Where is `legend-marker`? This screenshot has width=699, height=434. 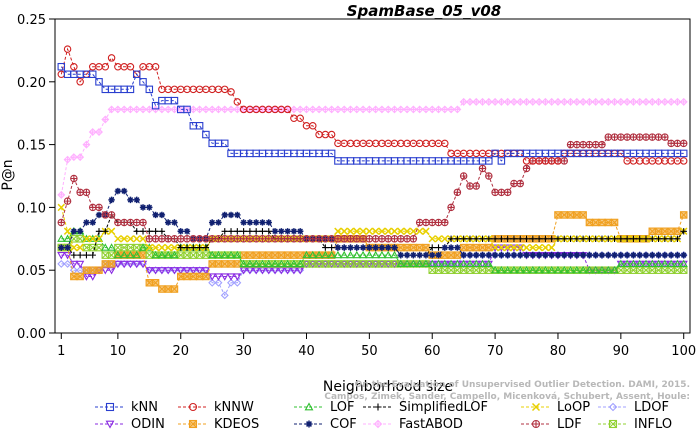 legend-marker is located at coordinates (309, 406).